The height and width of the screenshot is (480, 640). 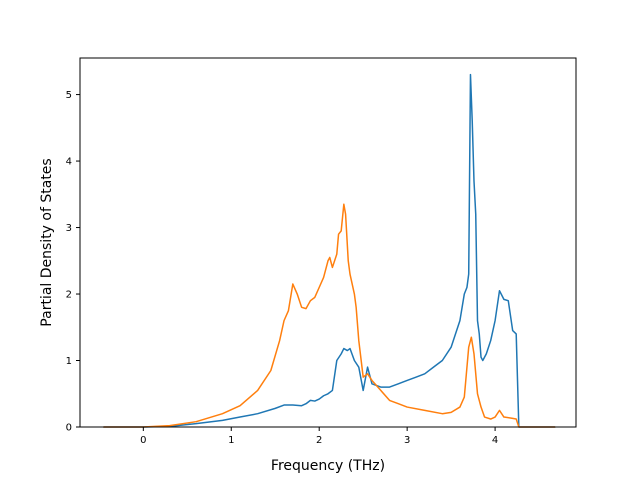 I want to click on x-tick-label: 1, so click(x=231, y=440).